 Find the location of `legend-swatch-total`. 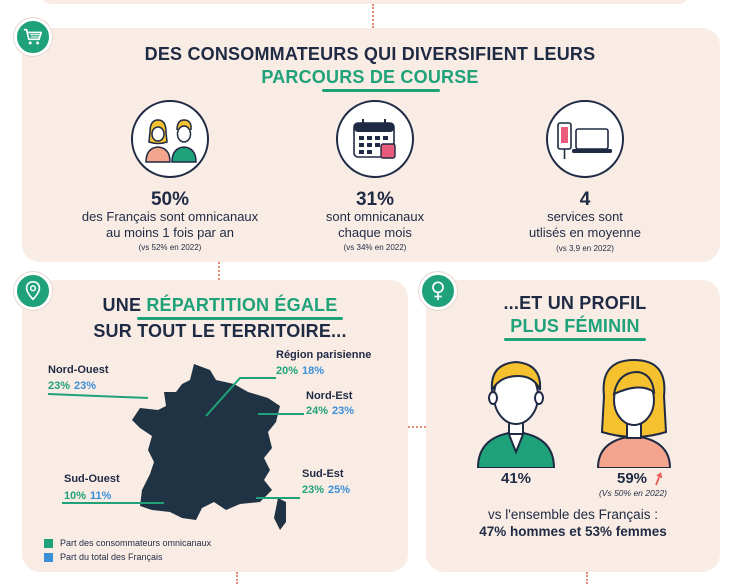

legend-swatch-total is located at coordinates (48, 557).